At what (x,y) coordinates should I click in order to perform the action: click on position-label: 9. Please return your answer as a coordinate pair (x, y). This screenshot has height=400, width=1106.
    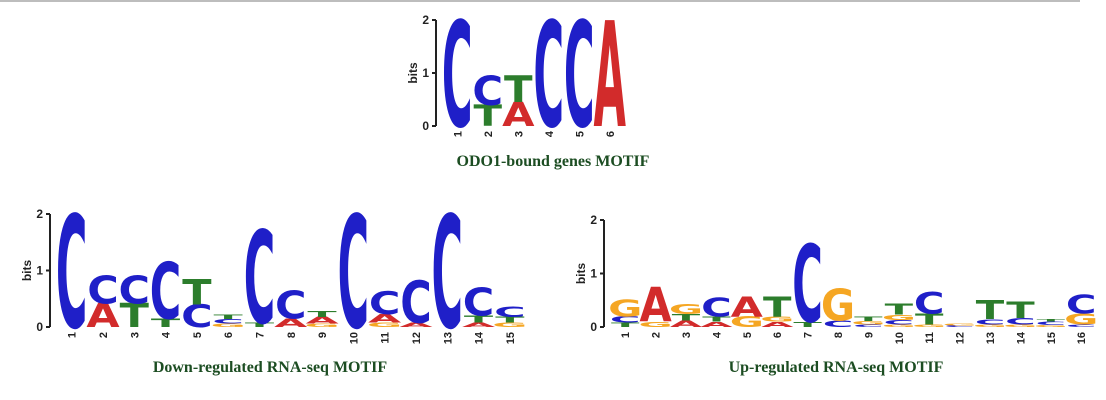
    Looking at the image, I should click on (323, 335).